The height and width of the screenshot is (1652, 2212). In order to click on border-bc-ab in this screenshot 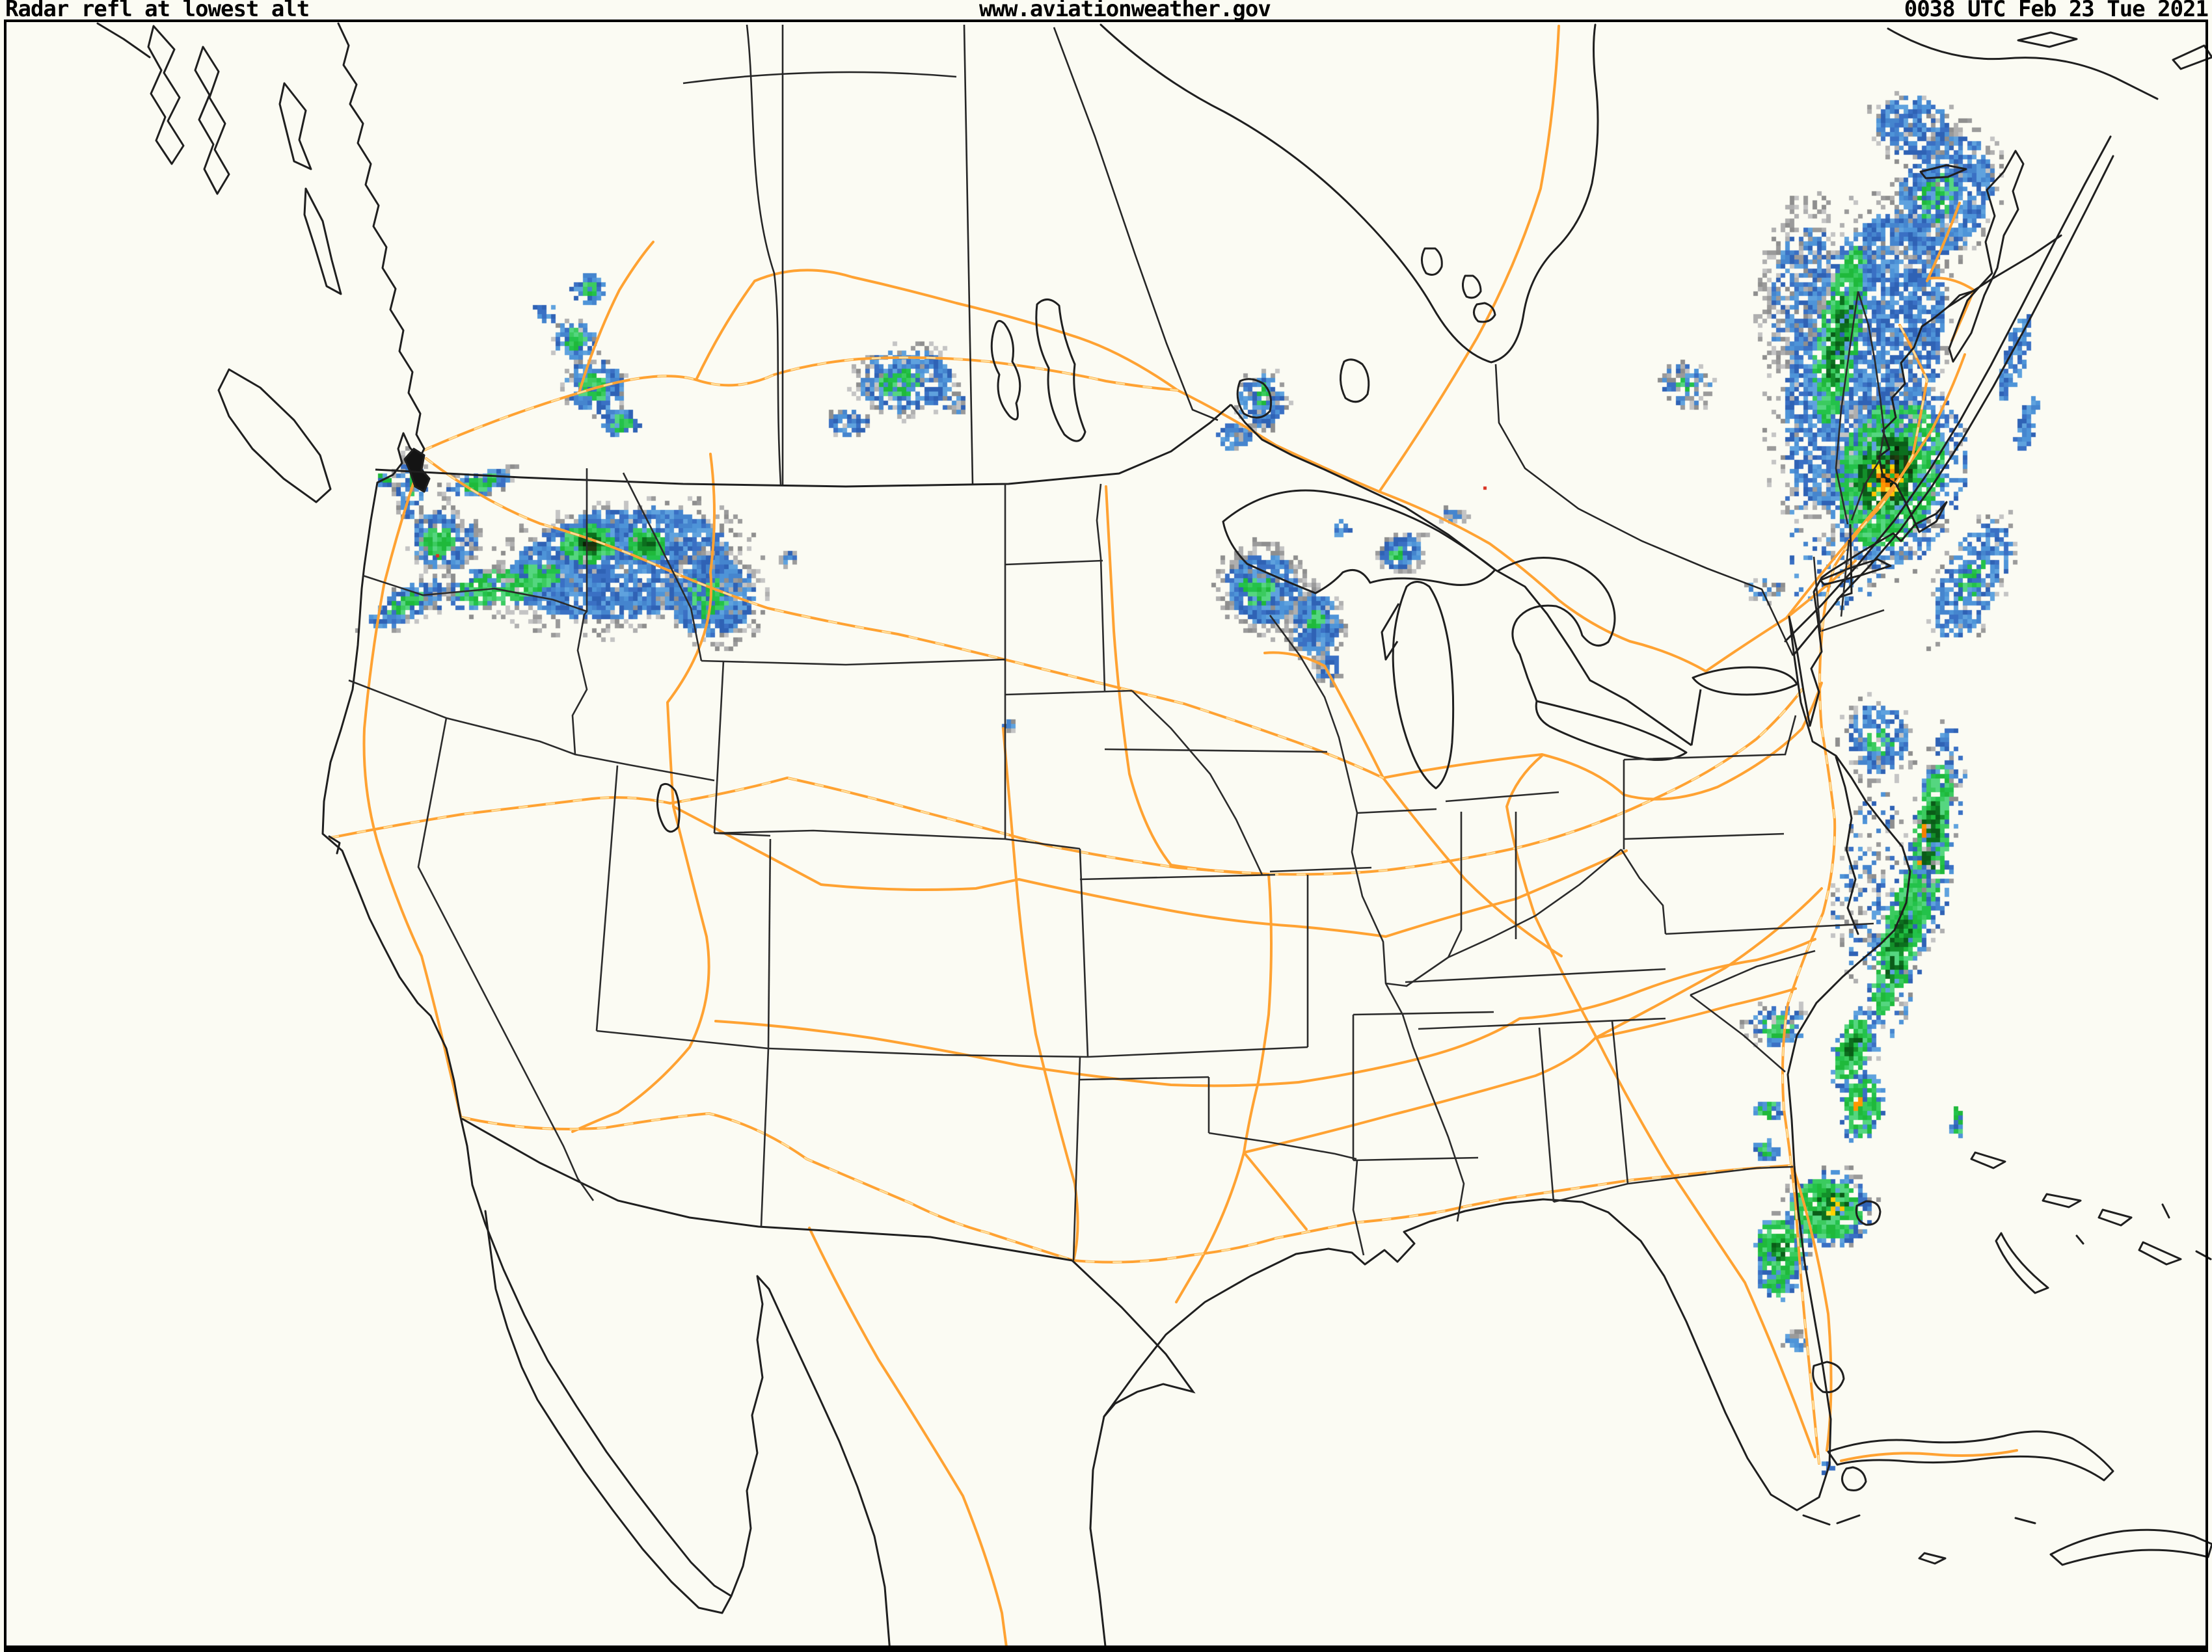, I will do `click(764, 254)`.